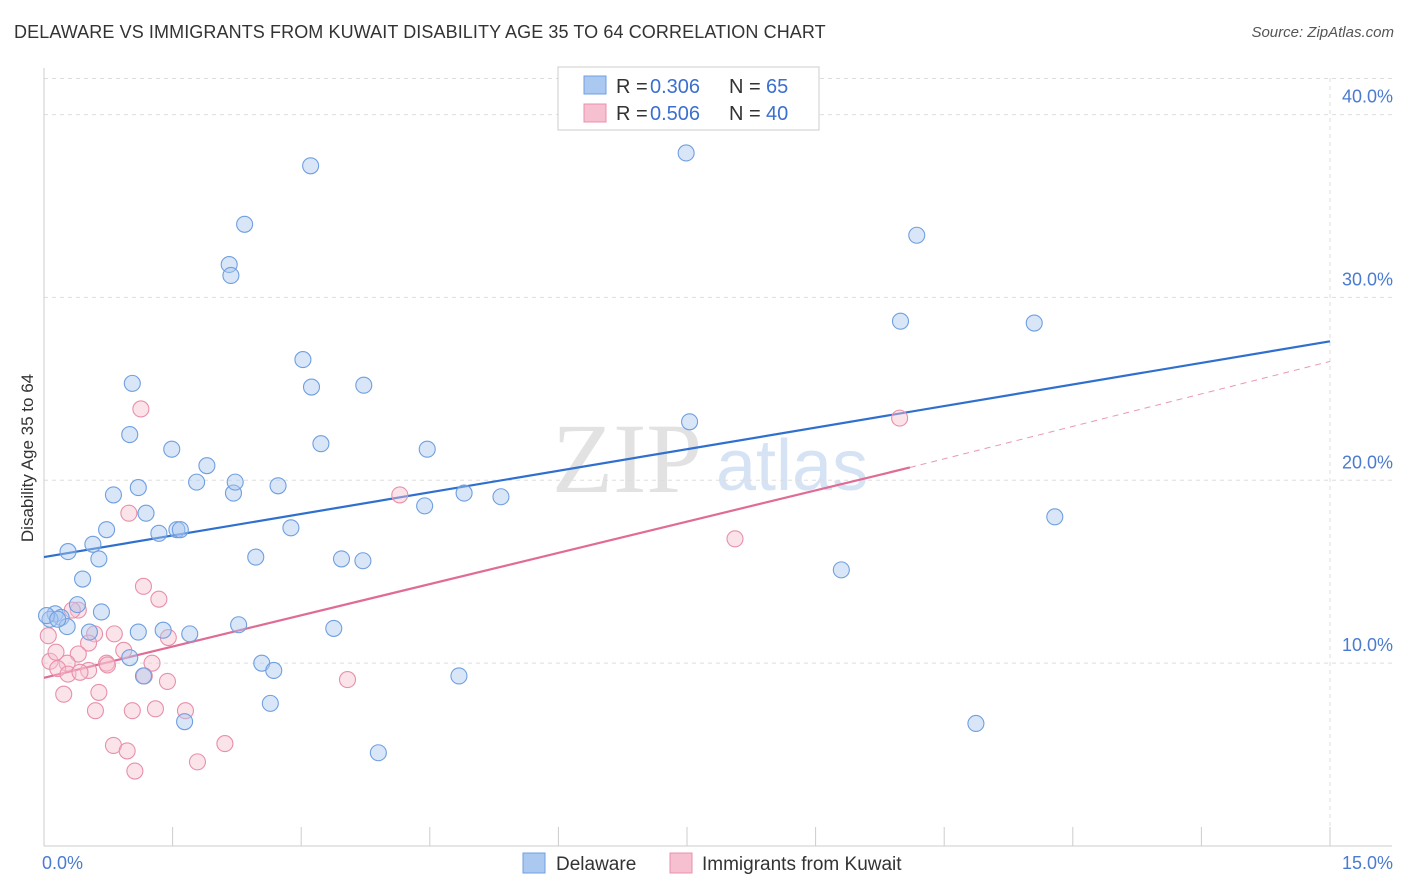 Image resolution: width=1406 pixels, height=892 pixels. Describe the element at coordinates (710, 458) in the screenshot. I see `watermark: ZIP atlas` at that location.